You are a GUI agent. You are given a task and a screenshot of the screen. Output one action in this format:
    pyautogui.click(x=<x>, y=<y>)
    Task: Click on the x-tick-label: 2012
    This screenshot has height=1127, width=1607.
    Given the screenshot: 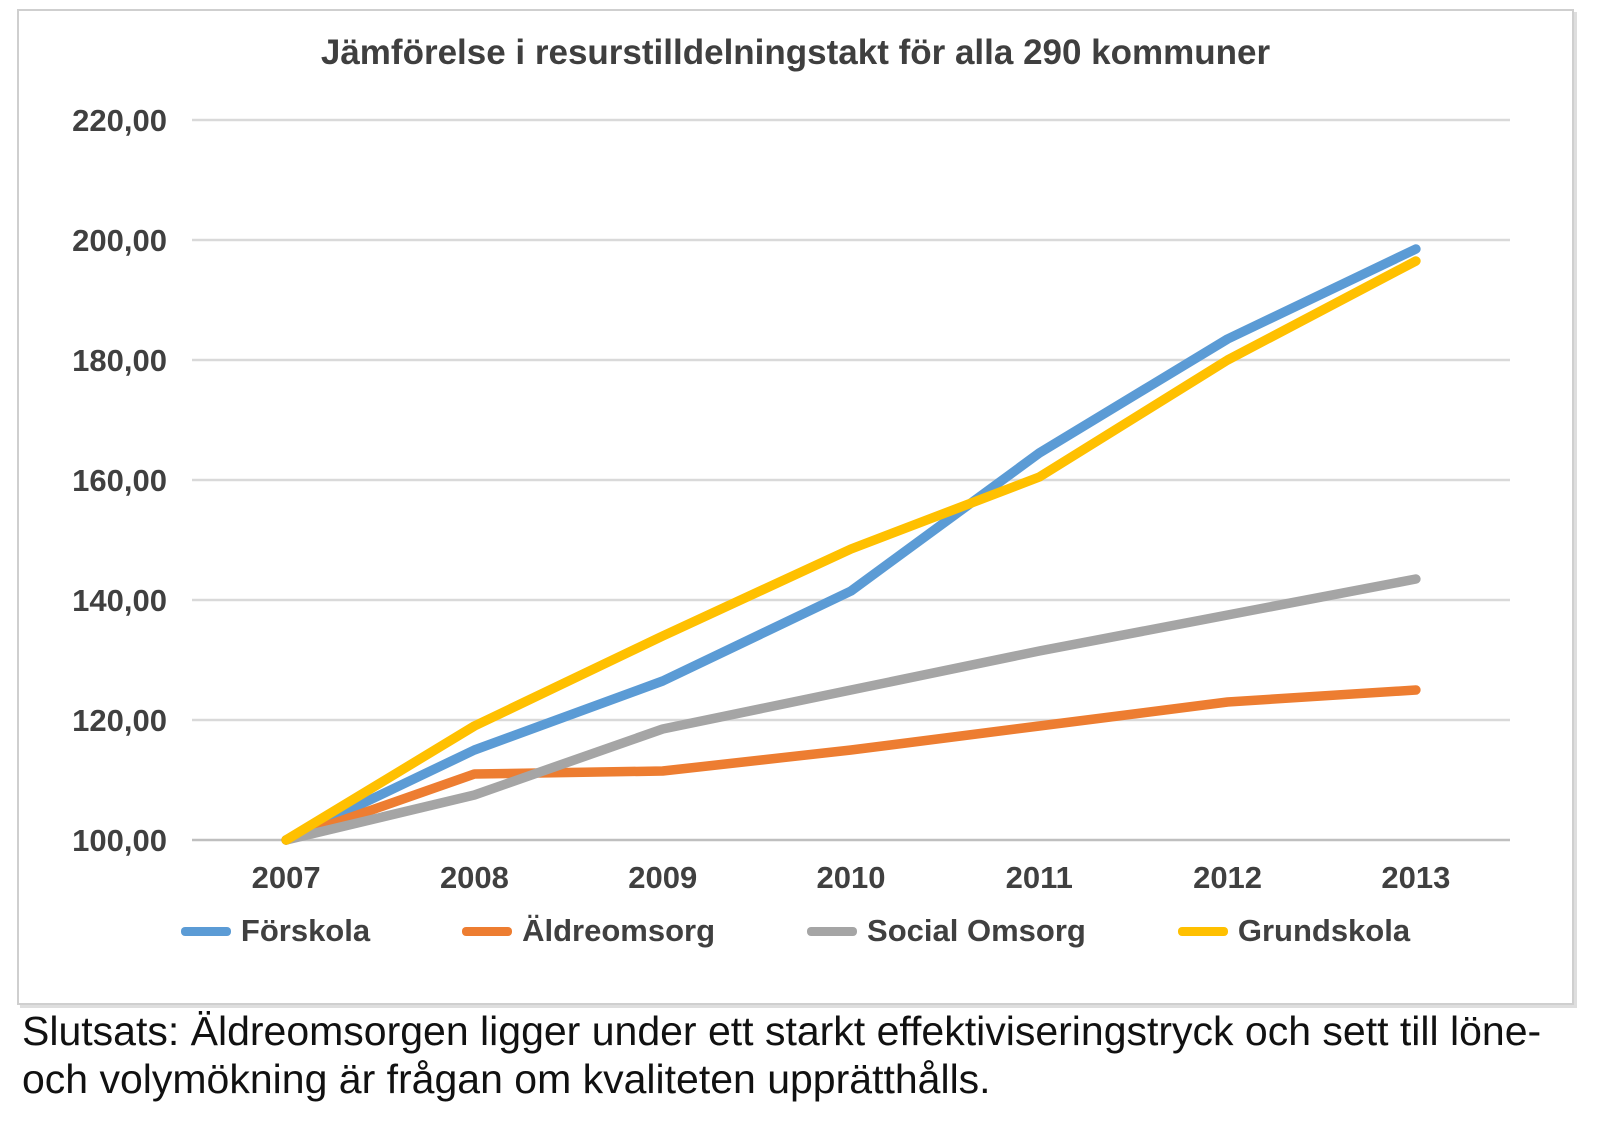 What is the action you would take?
    pyautogui.click(x=1227, y=877)
    